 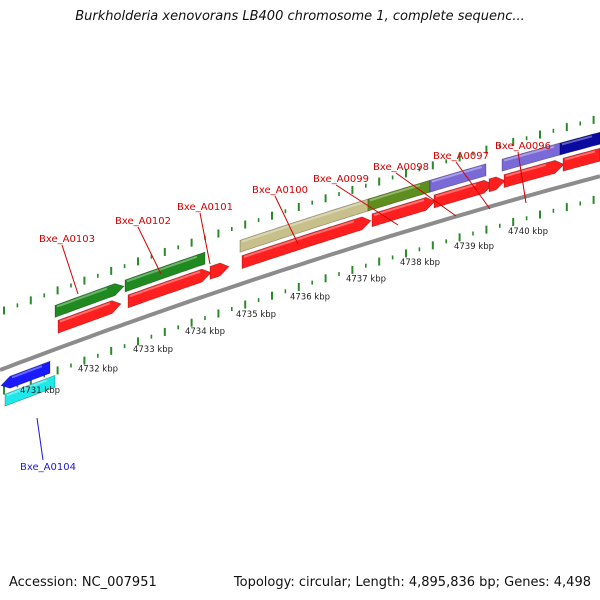 What do you see at coordinates (40, 391) in the screenshot?
I see `scale-label: 4731 kbp` at bounding box center [40, 391].